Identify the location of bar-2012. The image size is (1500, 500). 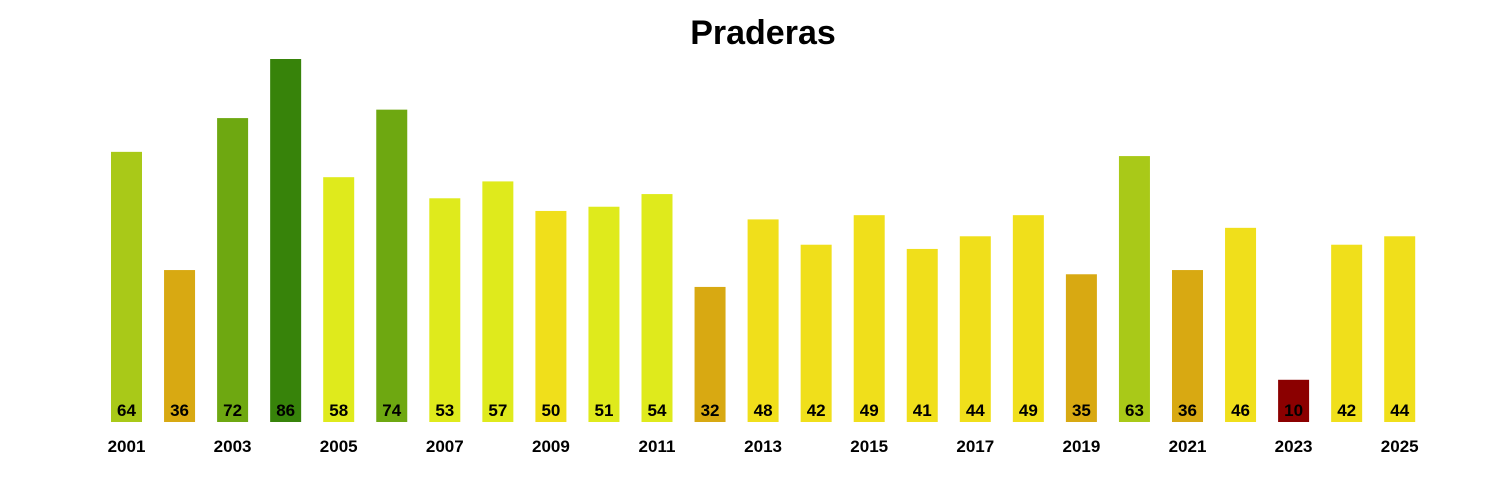
(710, 354).